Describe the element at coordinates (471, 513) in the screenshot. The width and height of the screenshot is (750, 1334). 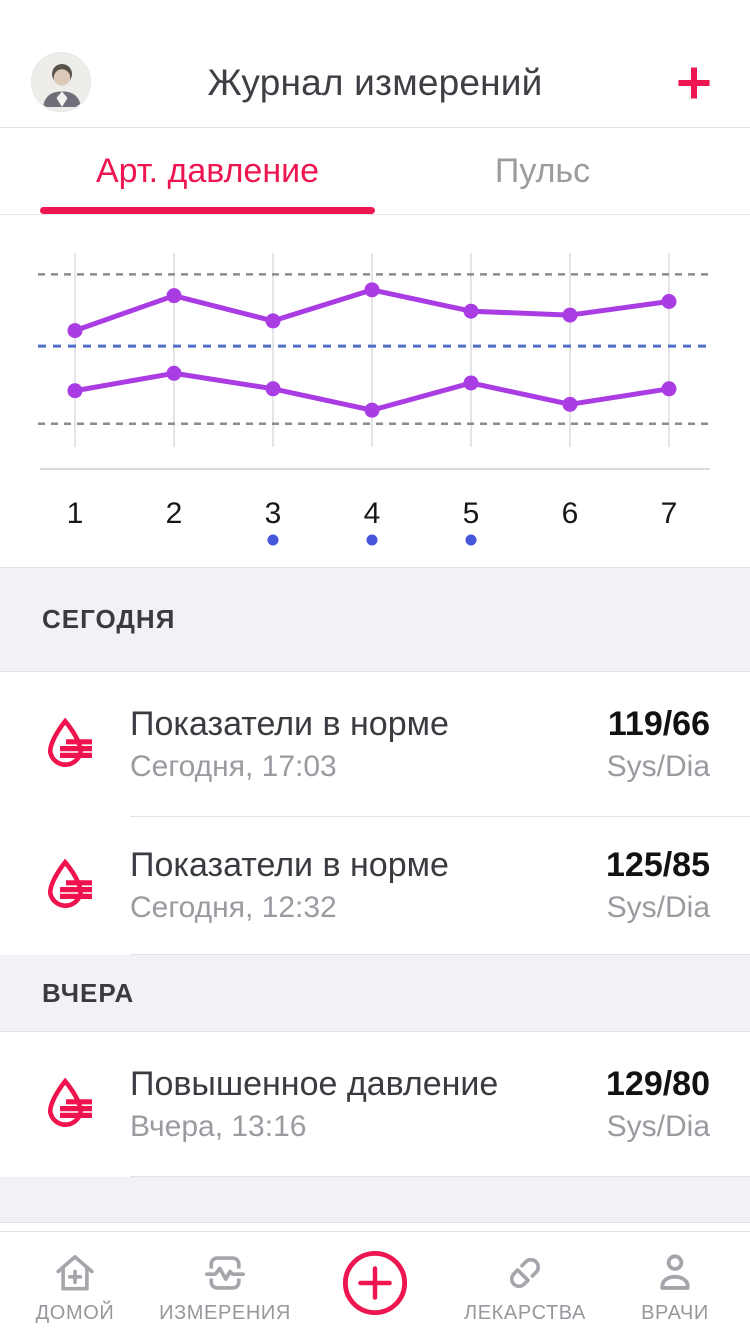
I see `day-label: 5` at that location.